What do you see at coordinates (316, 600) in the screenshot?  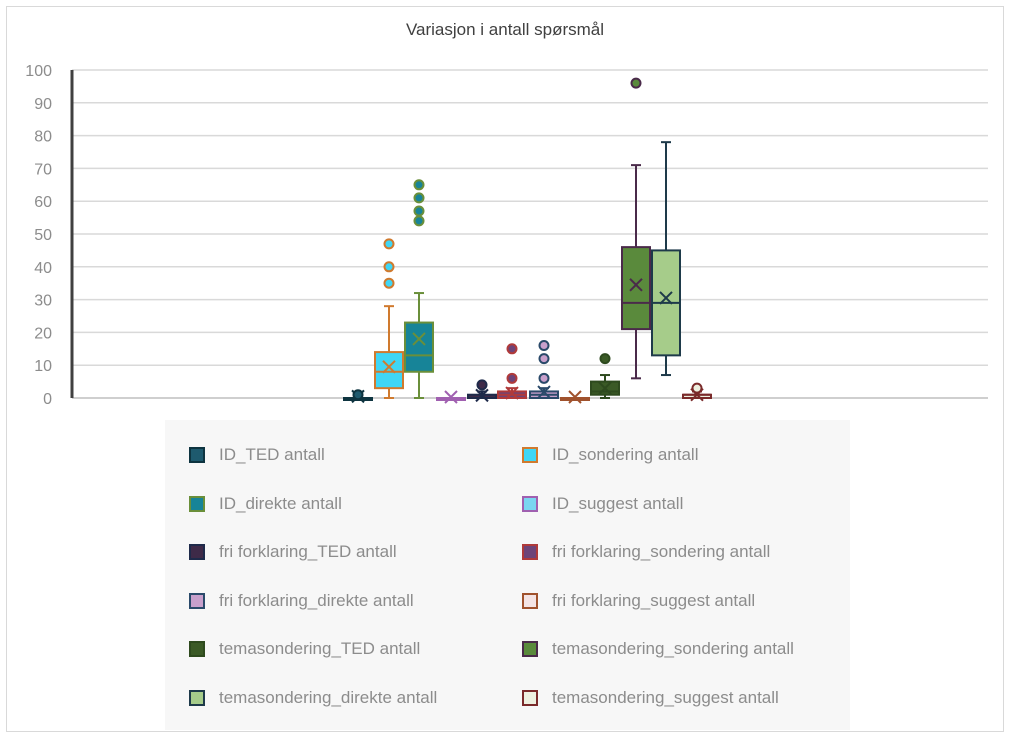 I see `legend-label: fri forklaring_direkte antall` at bounding box center [316, 600].